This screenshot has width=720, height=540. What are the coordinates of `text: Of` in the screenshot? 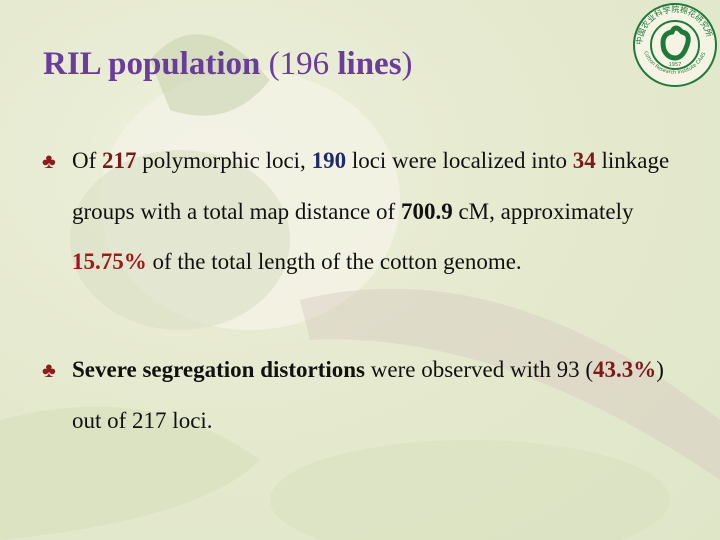 It's located at (87, 160).